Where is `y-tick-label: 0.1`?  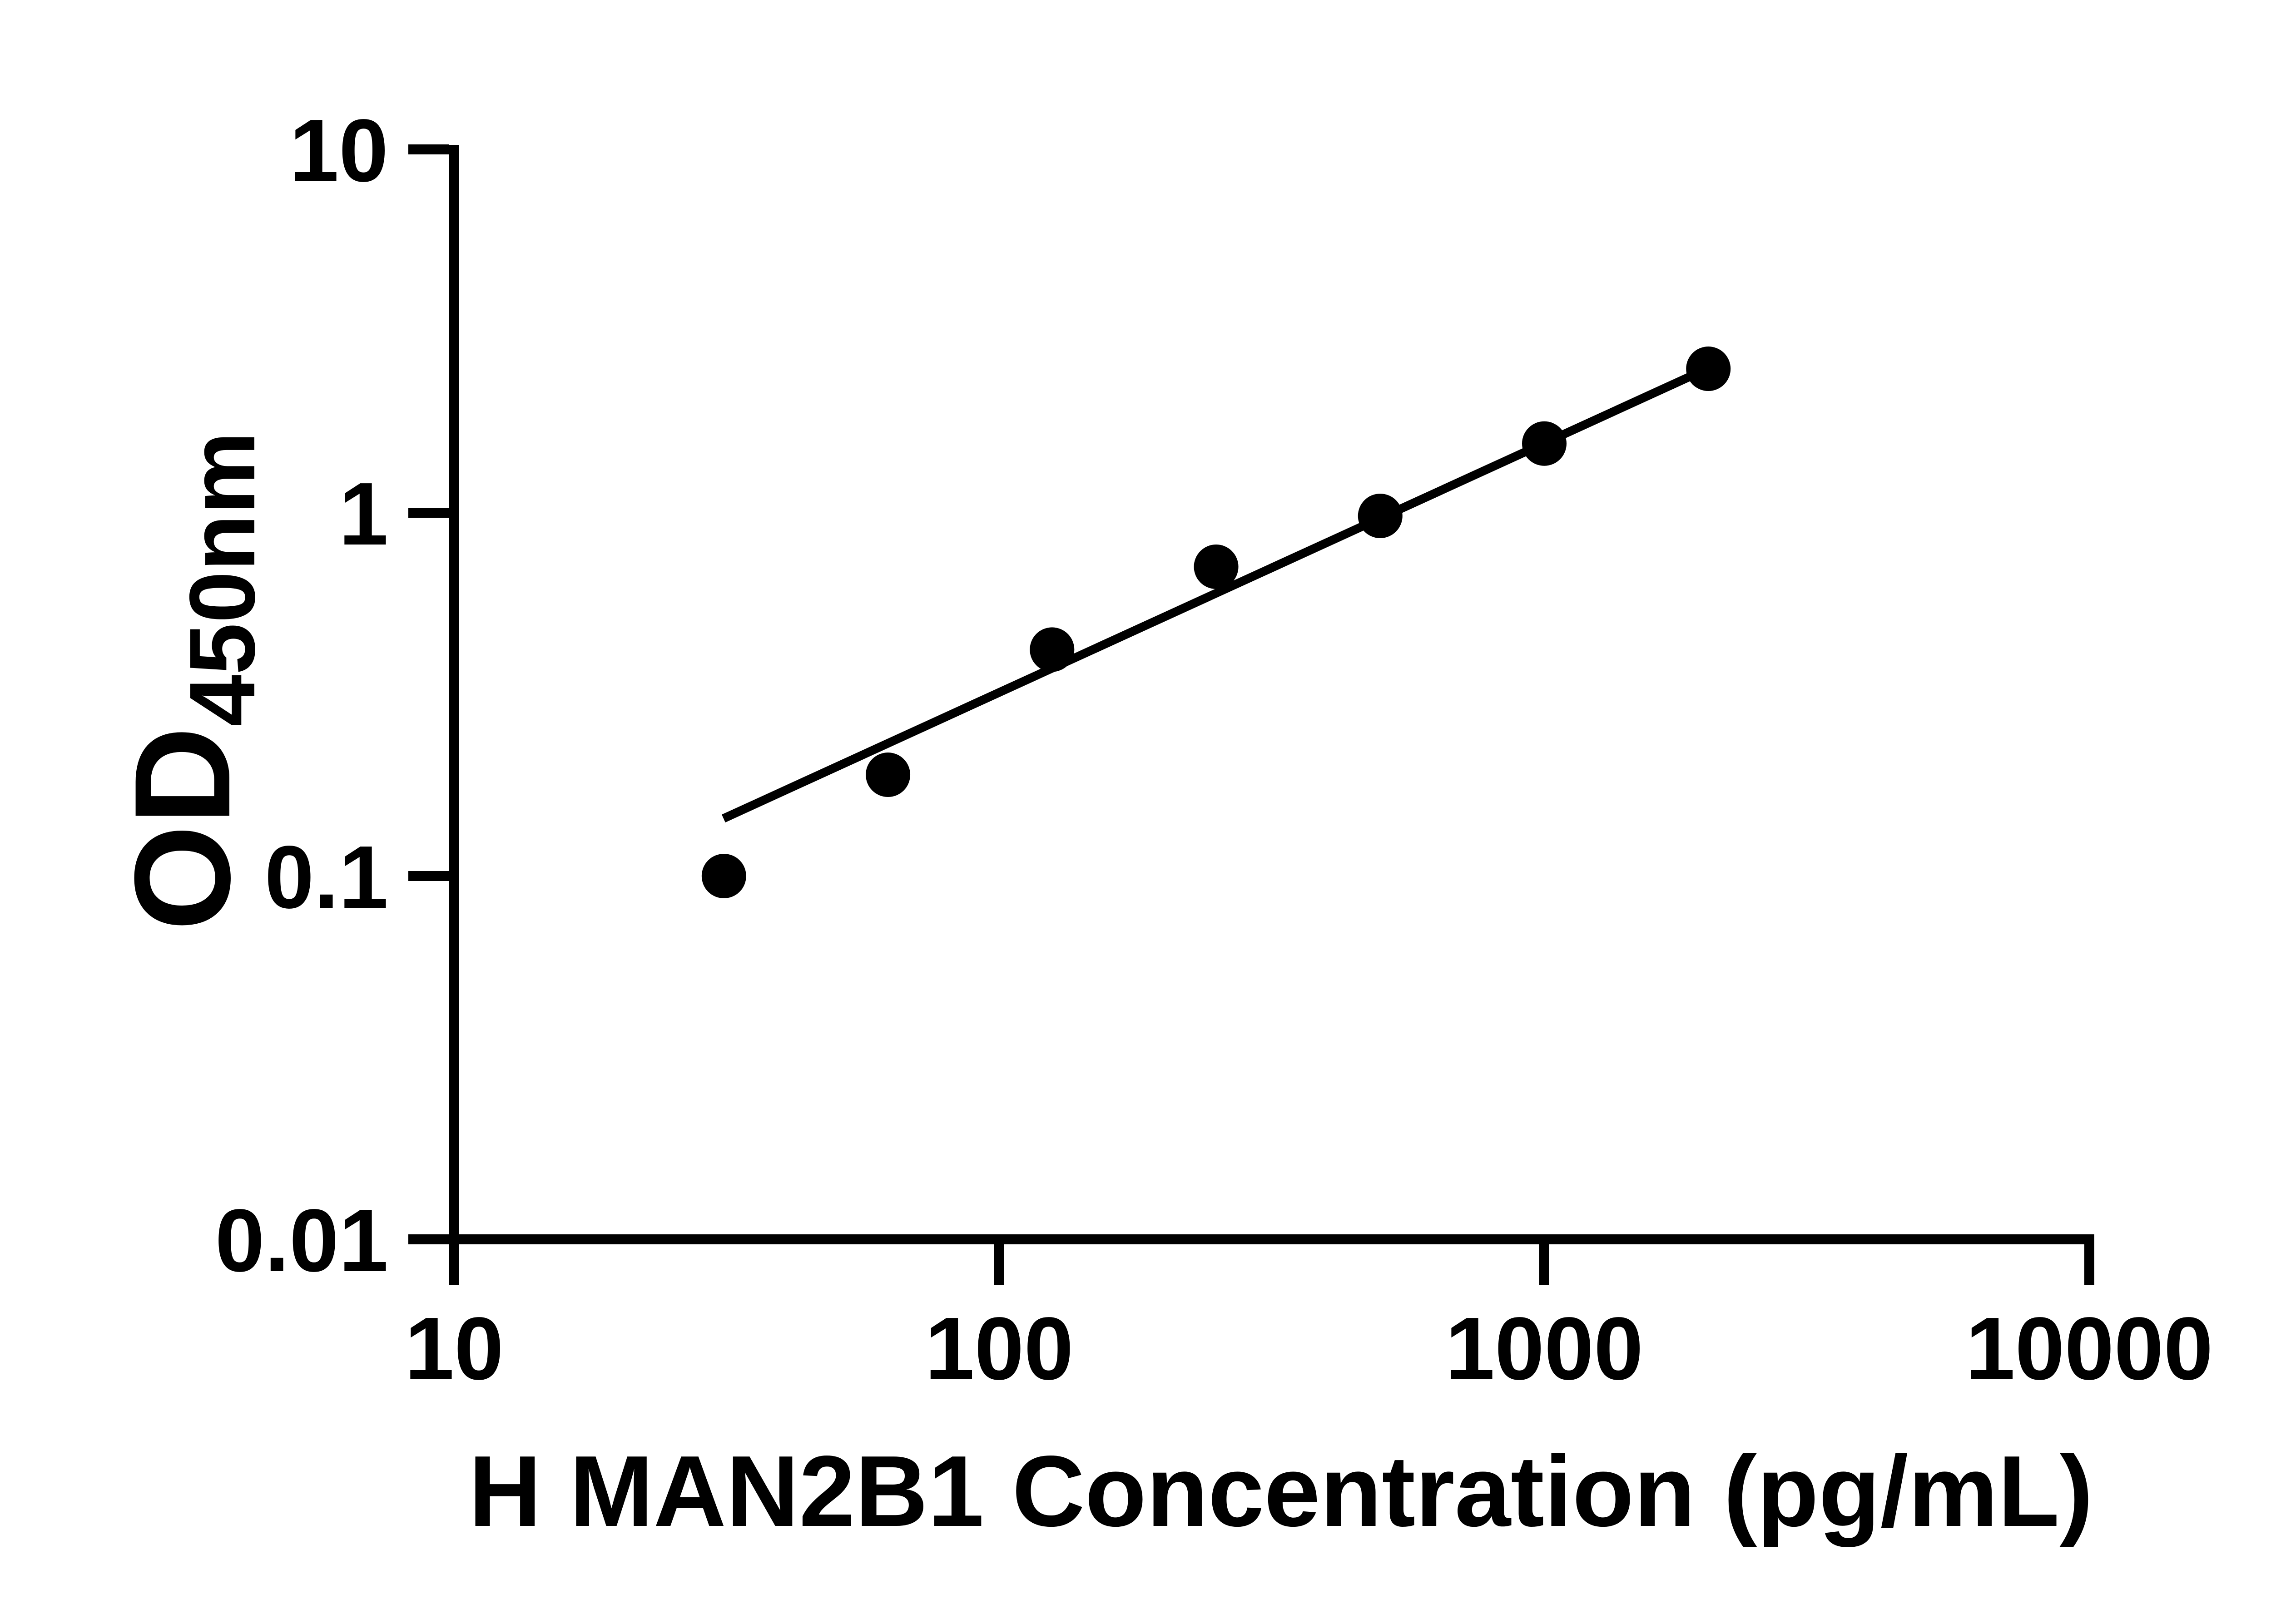 y-tick-label: 0.1 is located at coordinates (326, 877).